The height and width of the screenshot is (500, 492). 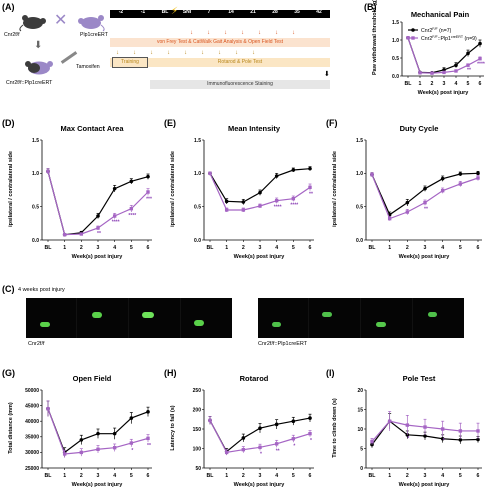 What do you see at coordinates (32, 391) in the screenshot?
I see `y-tick-label-G-5: 50000` at bounding box center [32, 391].